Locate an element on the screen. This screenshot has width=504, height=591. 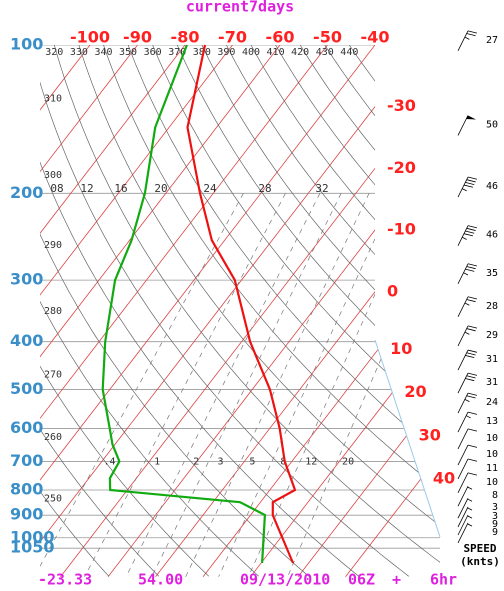
mixing-ratio-label: 3 is located at coordinates (220, 461).